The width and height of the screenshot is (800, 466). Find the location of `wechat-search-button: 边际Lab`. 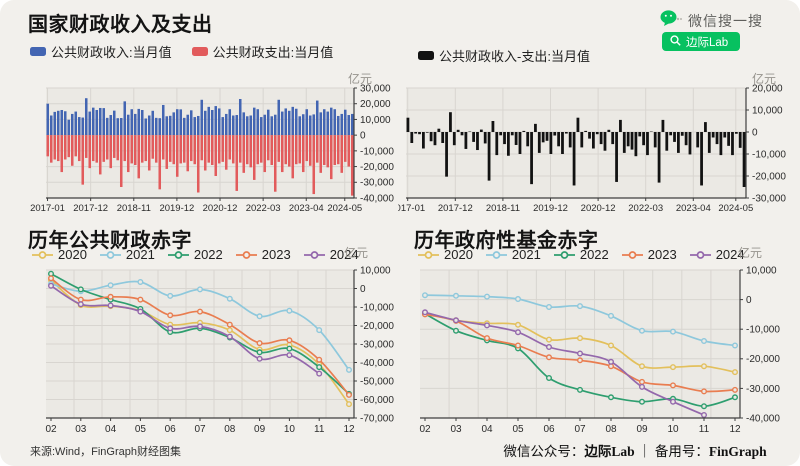

wechat-search-button: 边际Lab is located at coordinates (701, 41).